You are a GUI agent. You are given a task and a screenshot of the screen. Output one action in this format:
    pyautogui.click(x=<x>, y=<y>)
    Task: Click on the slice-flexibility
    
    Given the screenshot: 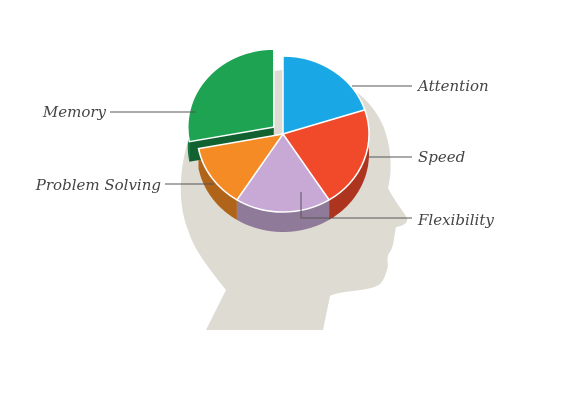 What is the action you would take?
    pyautogui.click(x=283, y=172)
    